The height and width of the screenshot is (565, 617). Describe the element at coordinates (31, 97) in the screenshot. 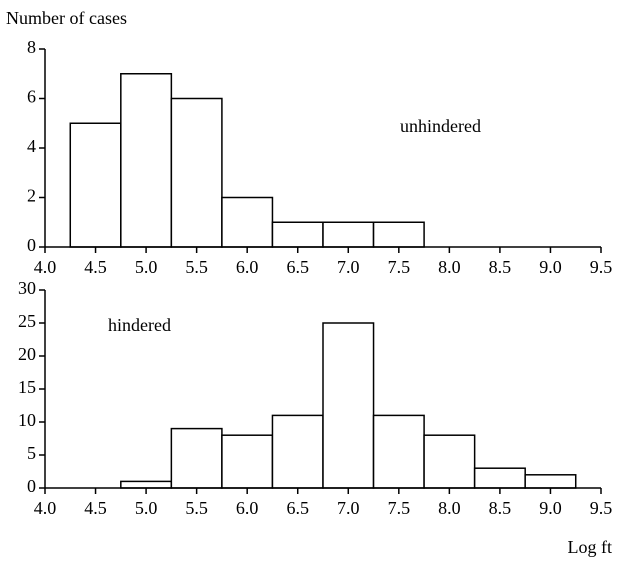

I see `y-tick-label: 6` at that location.